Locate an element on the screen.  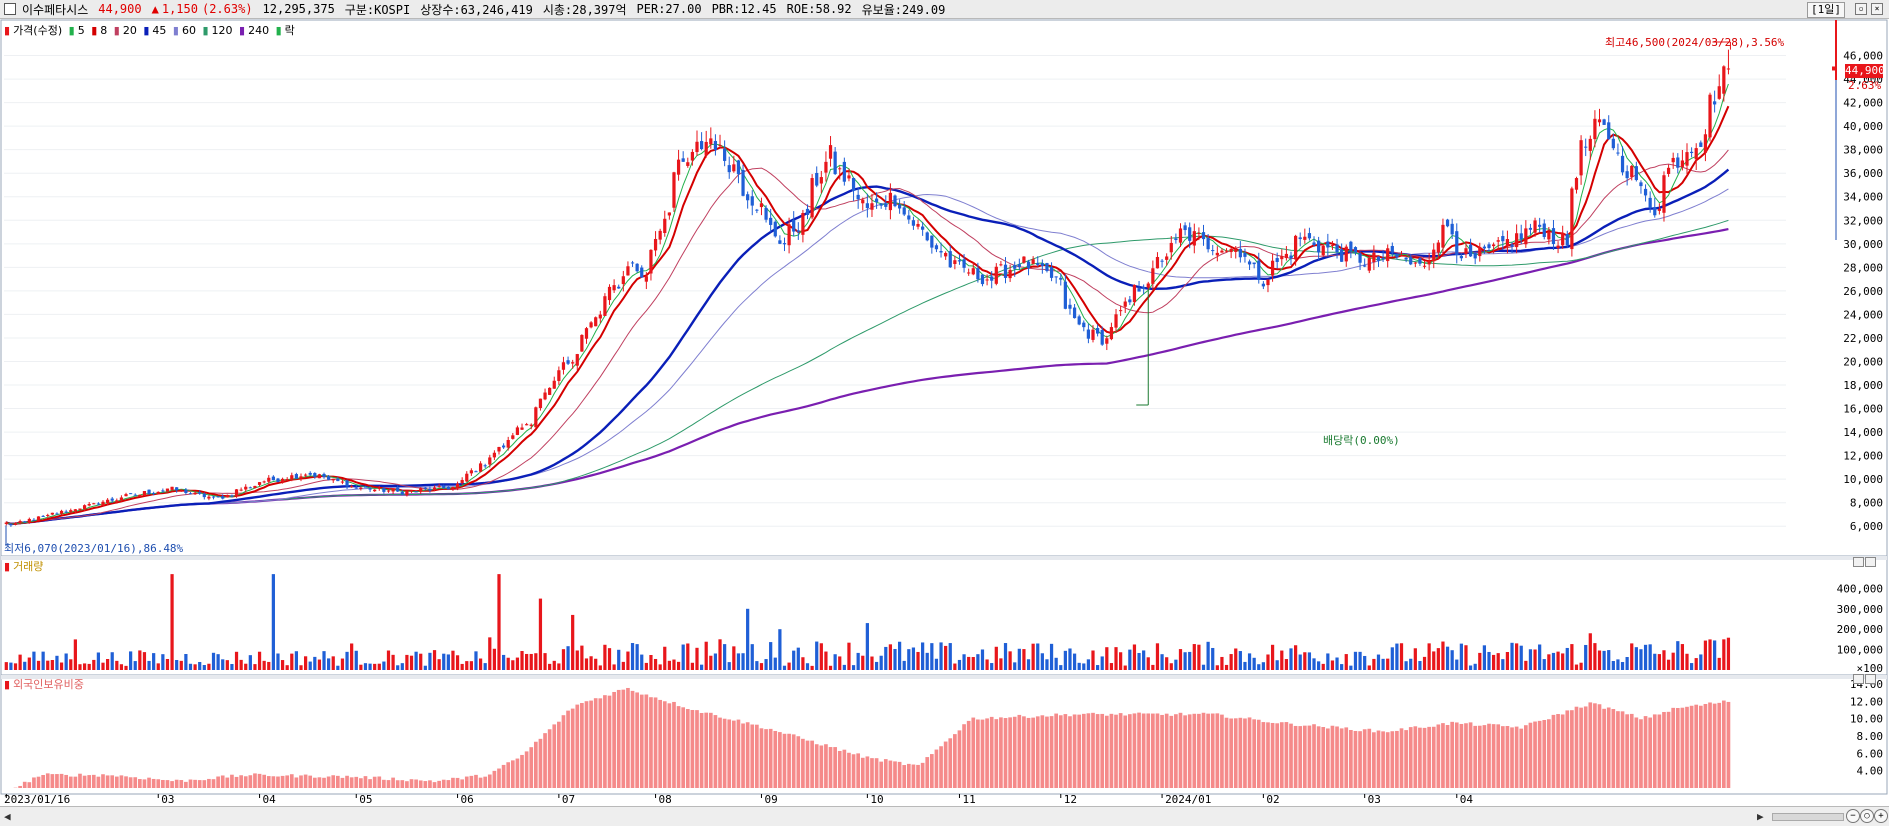
legend-foreign: 외국인보유비중 is located at coordinates (48, 684).